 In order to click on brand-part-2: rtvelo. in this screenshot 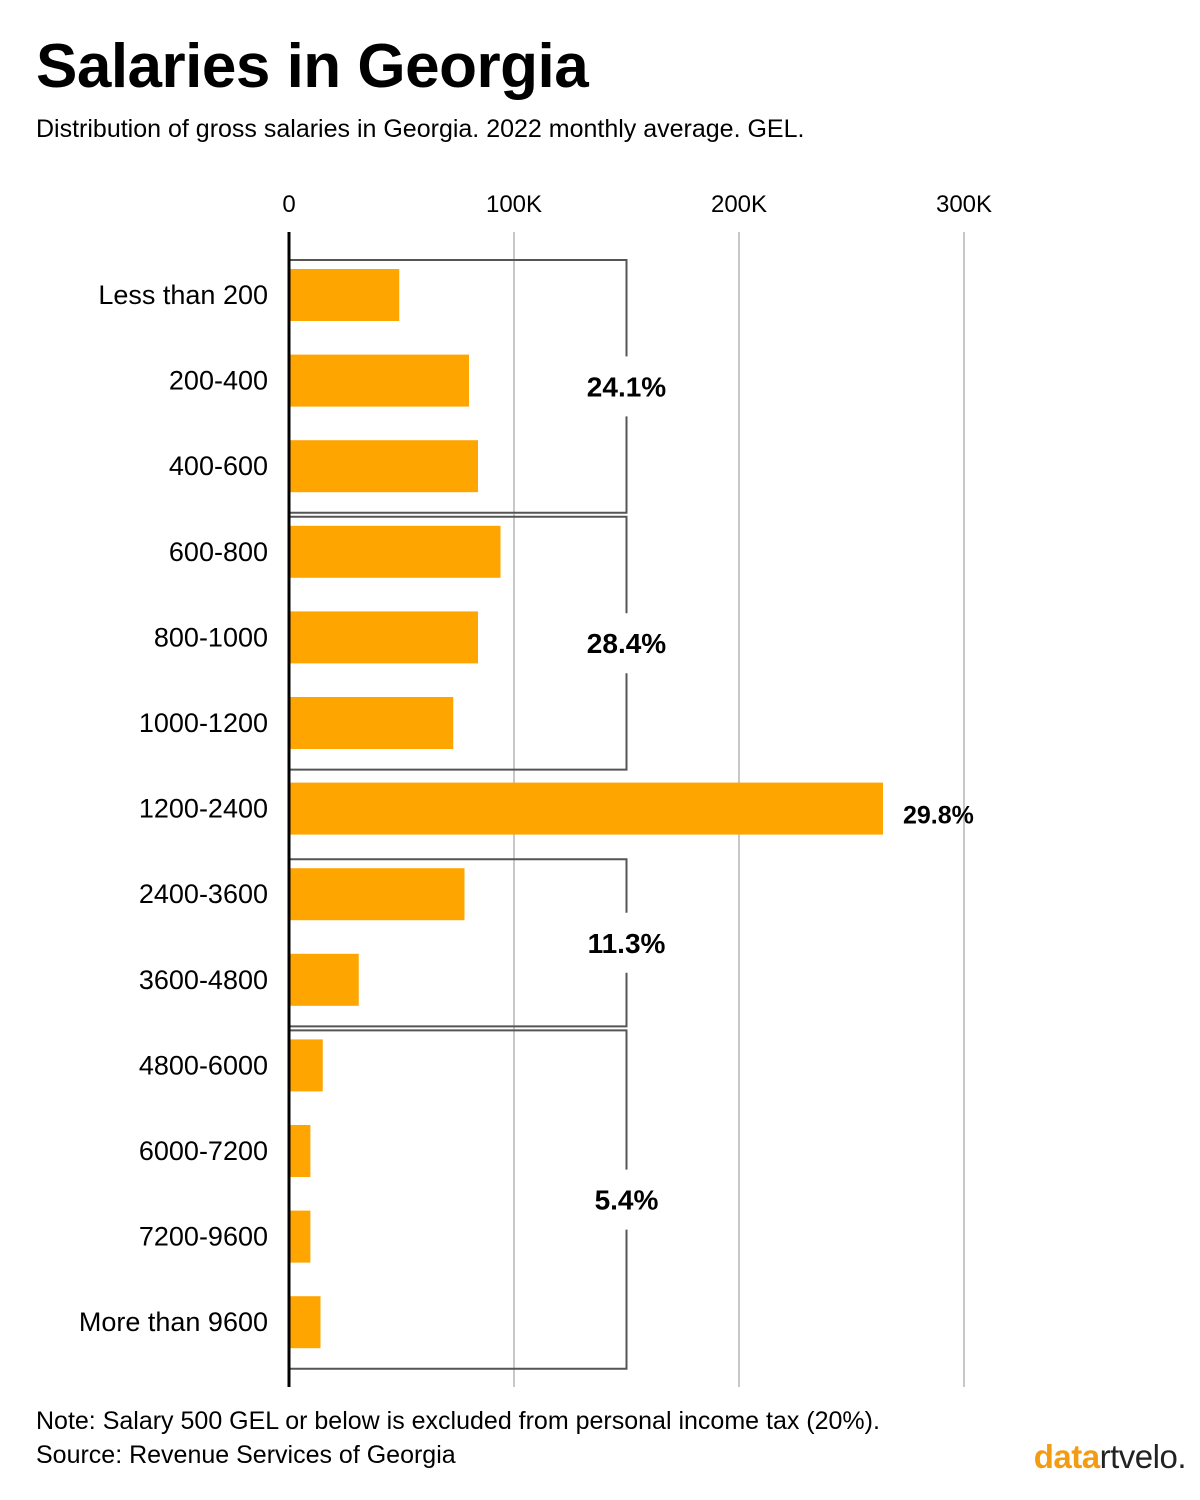, I will do `click(1143, 1456)`.